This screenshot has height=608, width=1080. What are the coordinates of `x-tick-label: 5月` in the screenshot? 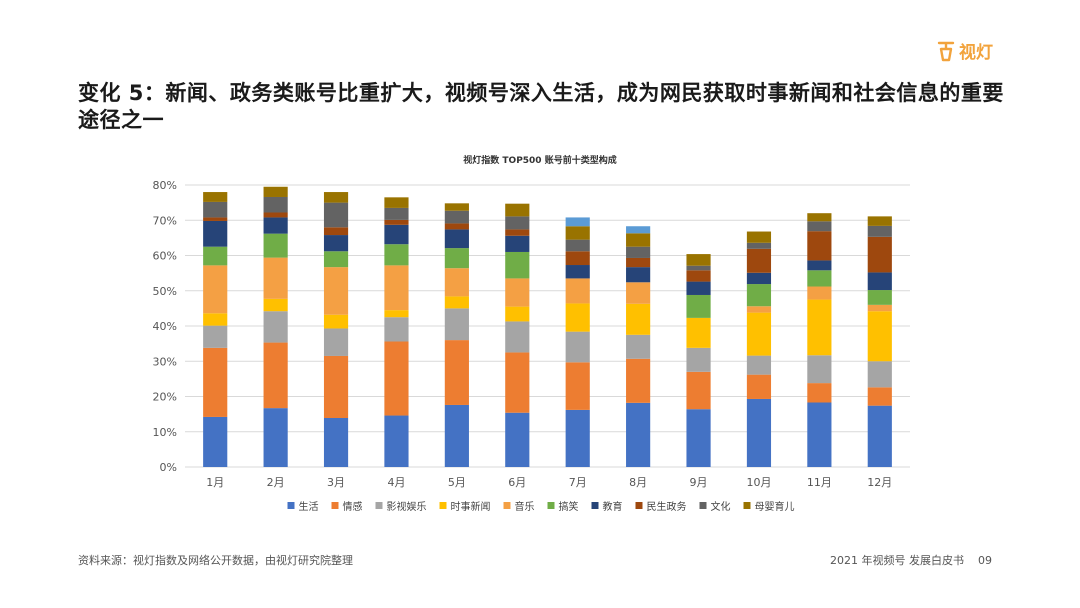 It's located at (457, 482).